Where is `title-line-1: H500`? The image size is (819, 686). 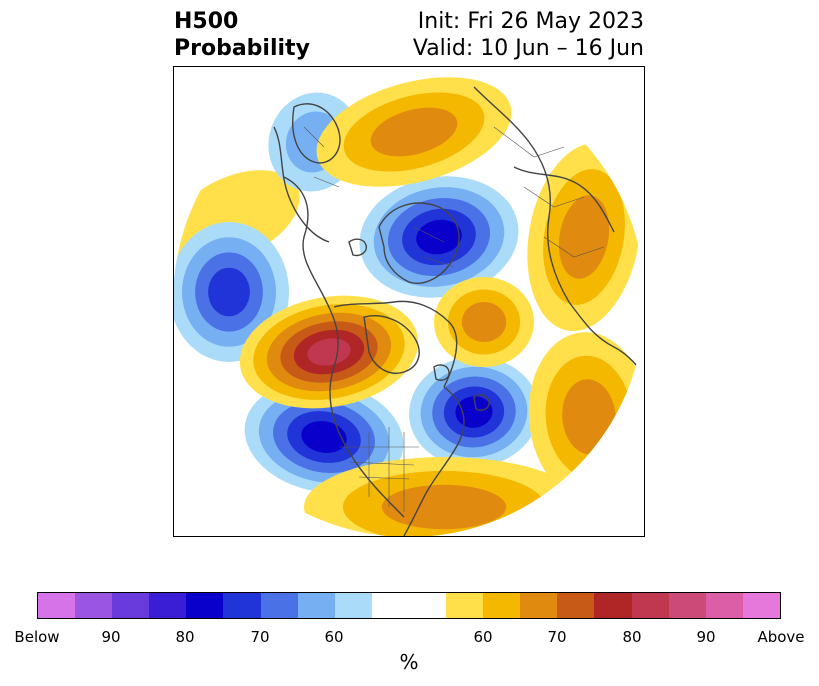 title-line-1: H500 is located at coordinates (206, 21).